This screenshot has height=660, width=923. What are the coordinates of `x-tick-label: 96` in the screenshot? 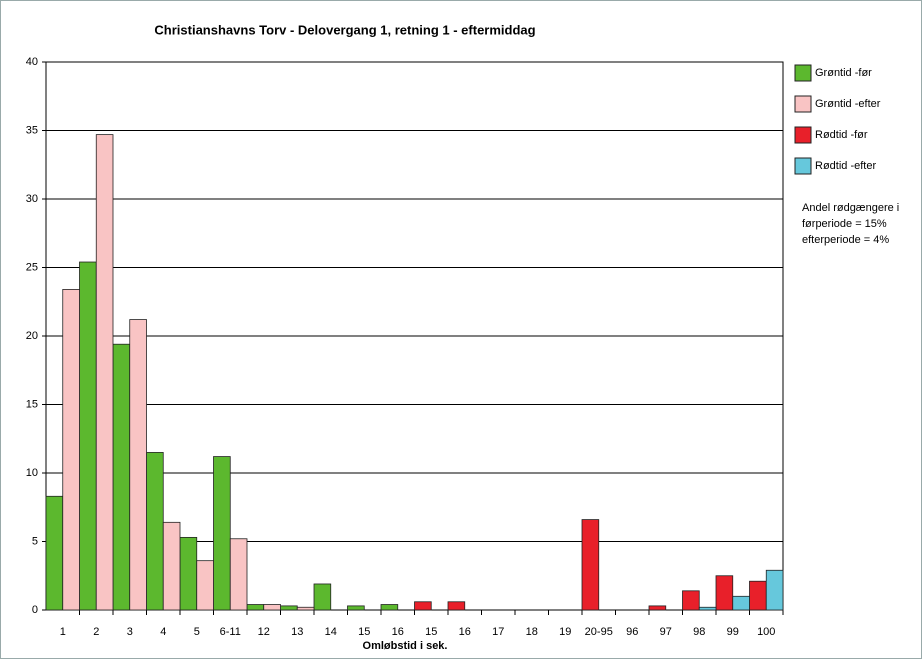 It's located at (632, 632).